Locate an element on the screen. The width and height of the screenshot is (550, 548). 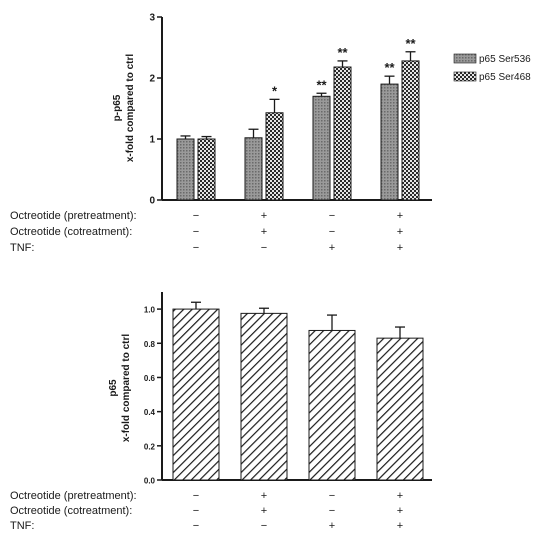
legend-label-ser536: p65 Ser536 is located at coordinates (505, 59).